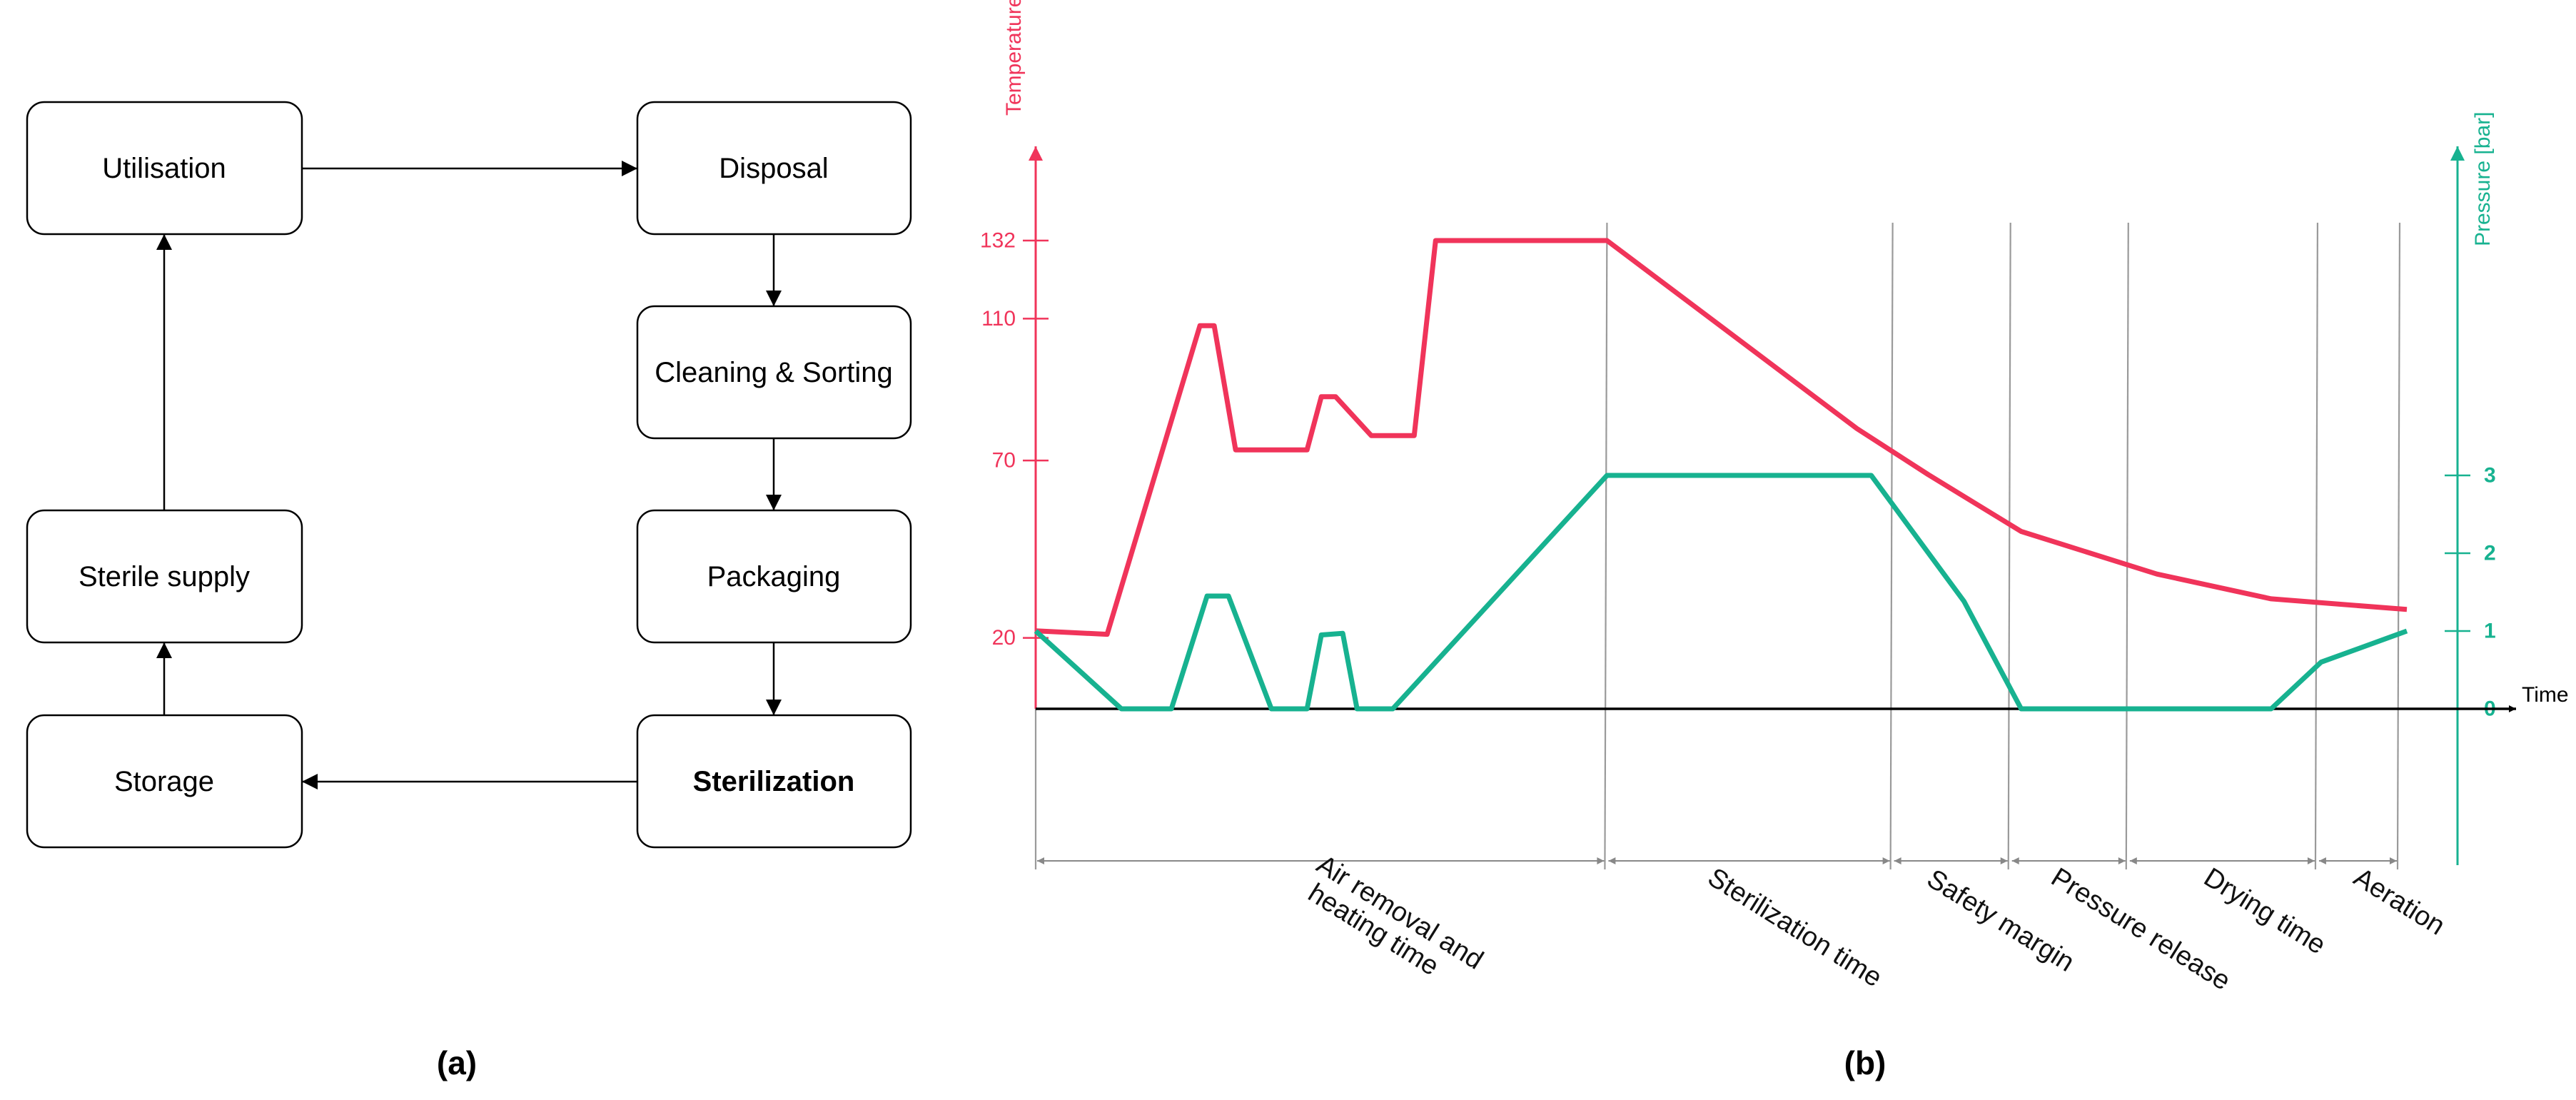 This screenshot has height=1100, width=2576. I want to click on node-cleaning-sorting: Cleaning & Sorting, so click(774, 372).